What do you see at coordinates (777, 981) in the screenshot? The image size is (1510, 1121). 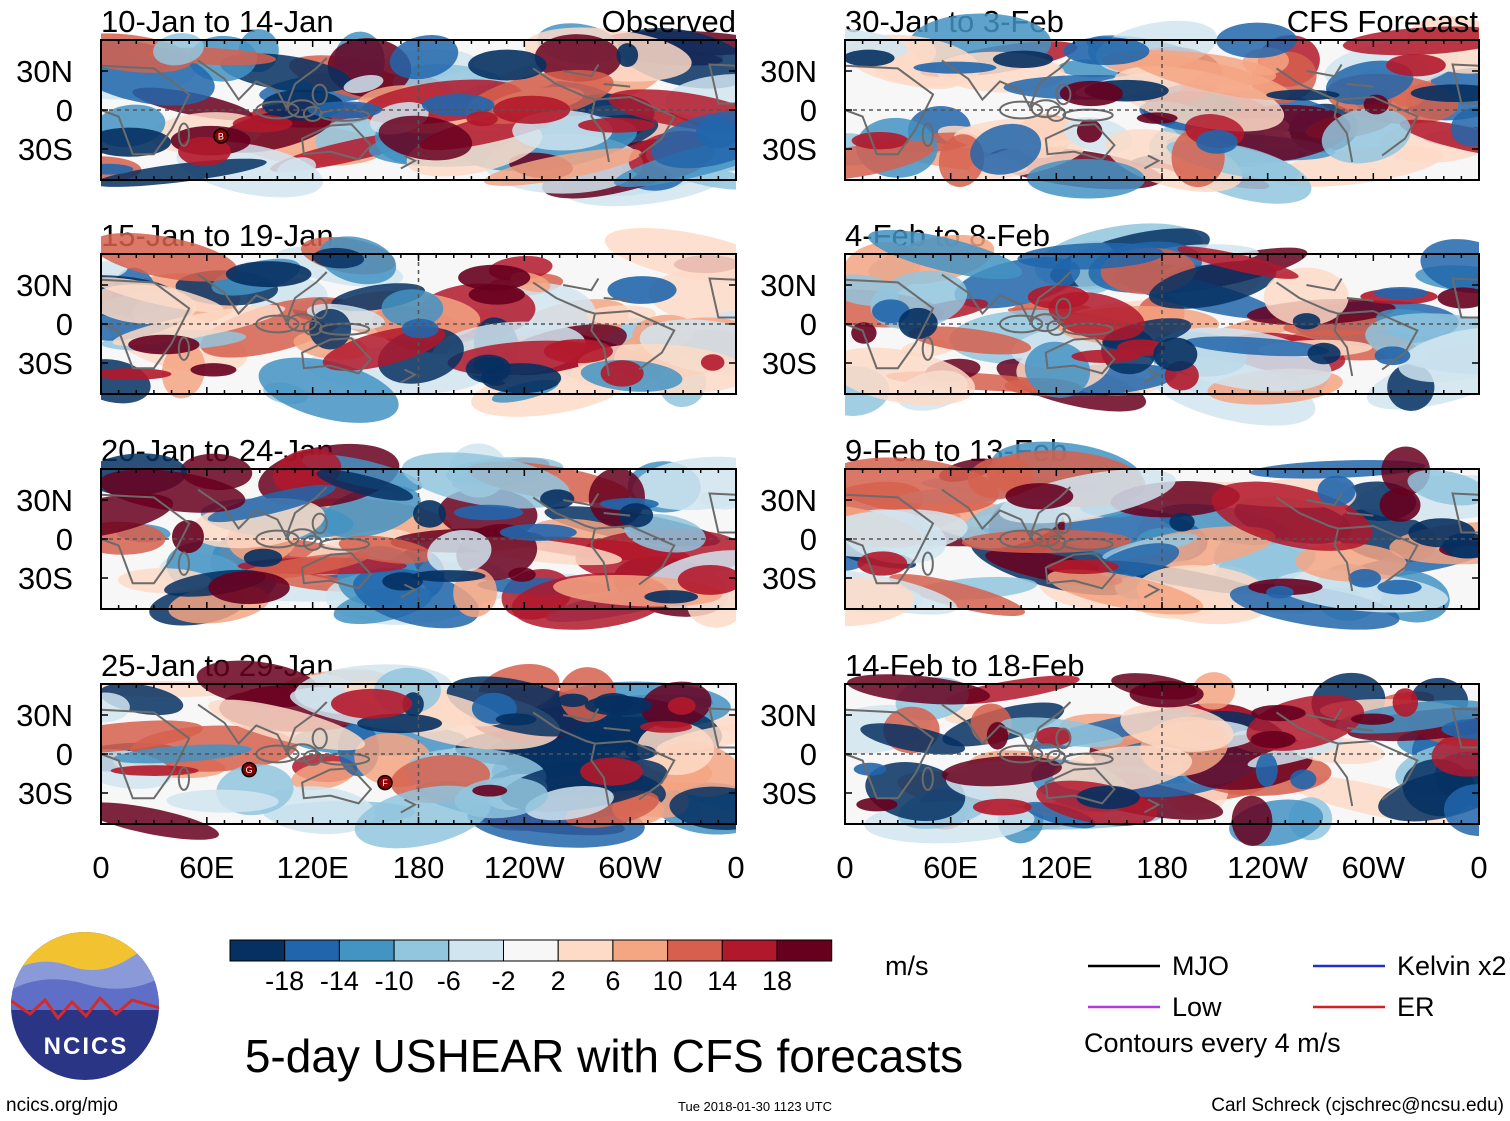 I see `colorbar-tick-label: 18` at bounding box center [777, 981].